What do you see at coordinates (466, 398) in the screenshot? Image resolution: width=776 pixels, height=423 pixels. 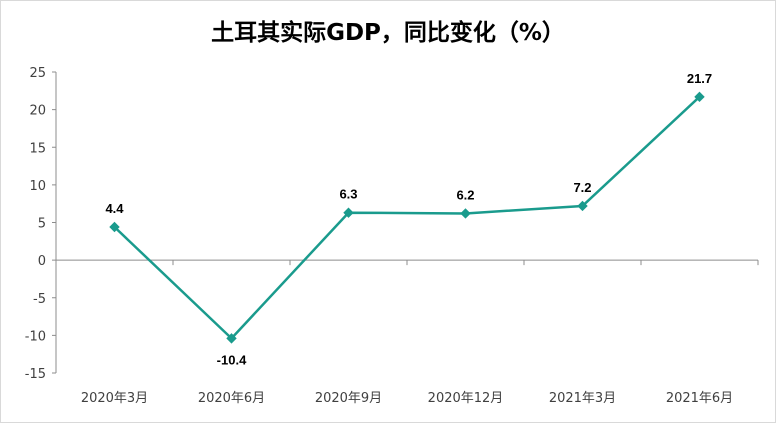 I see `x-tick-label: 2020年12月` at bounding box center [466, 398].